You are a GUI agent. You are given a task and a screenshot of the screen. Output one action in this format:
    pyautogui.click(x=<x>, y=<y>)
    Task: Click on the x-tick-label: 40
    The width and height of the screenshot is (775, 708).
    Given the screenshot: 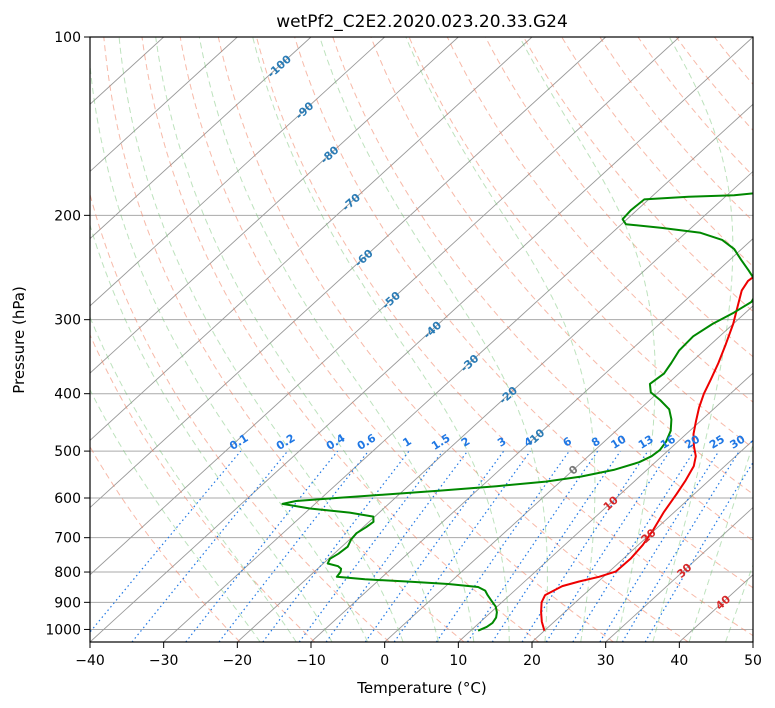 What is the action you would take?
    pyautogui.click(x=679, y=661)
    